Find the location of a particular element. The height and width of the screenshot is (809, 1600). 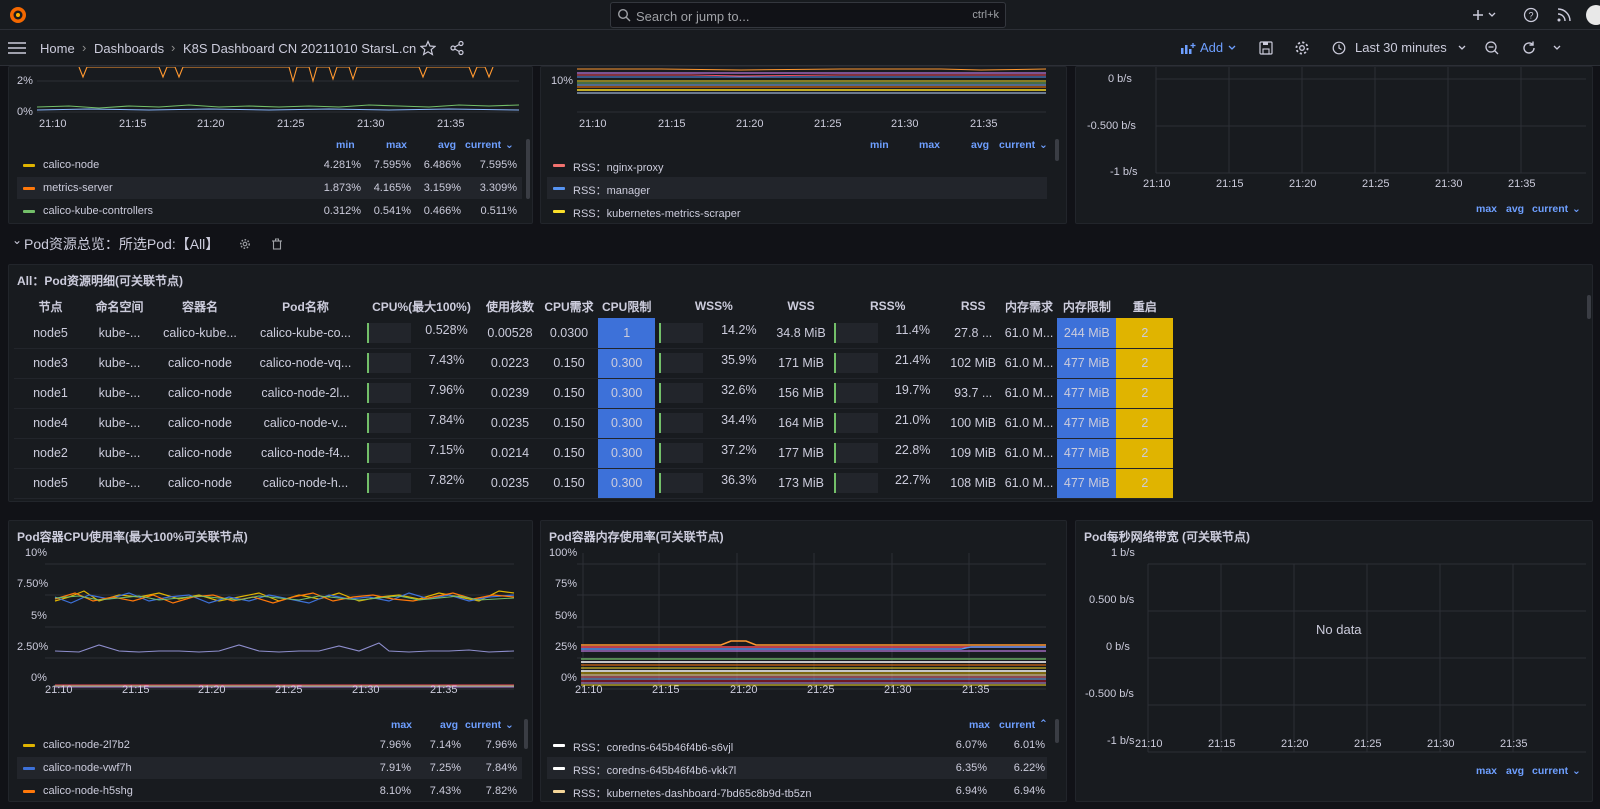

col-restarts: 重启 is located at coordinates (1144, 306).